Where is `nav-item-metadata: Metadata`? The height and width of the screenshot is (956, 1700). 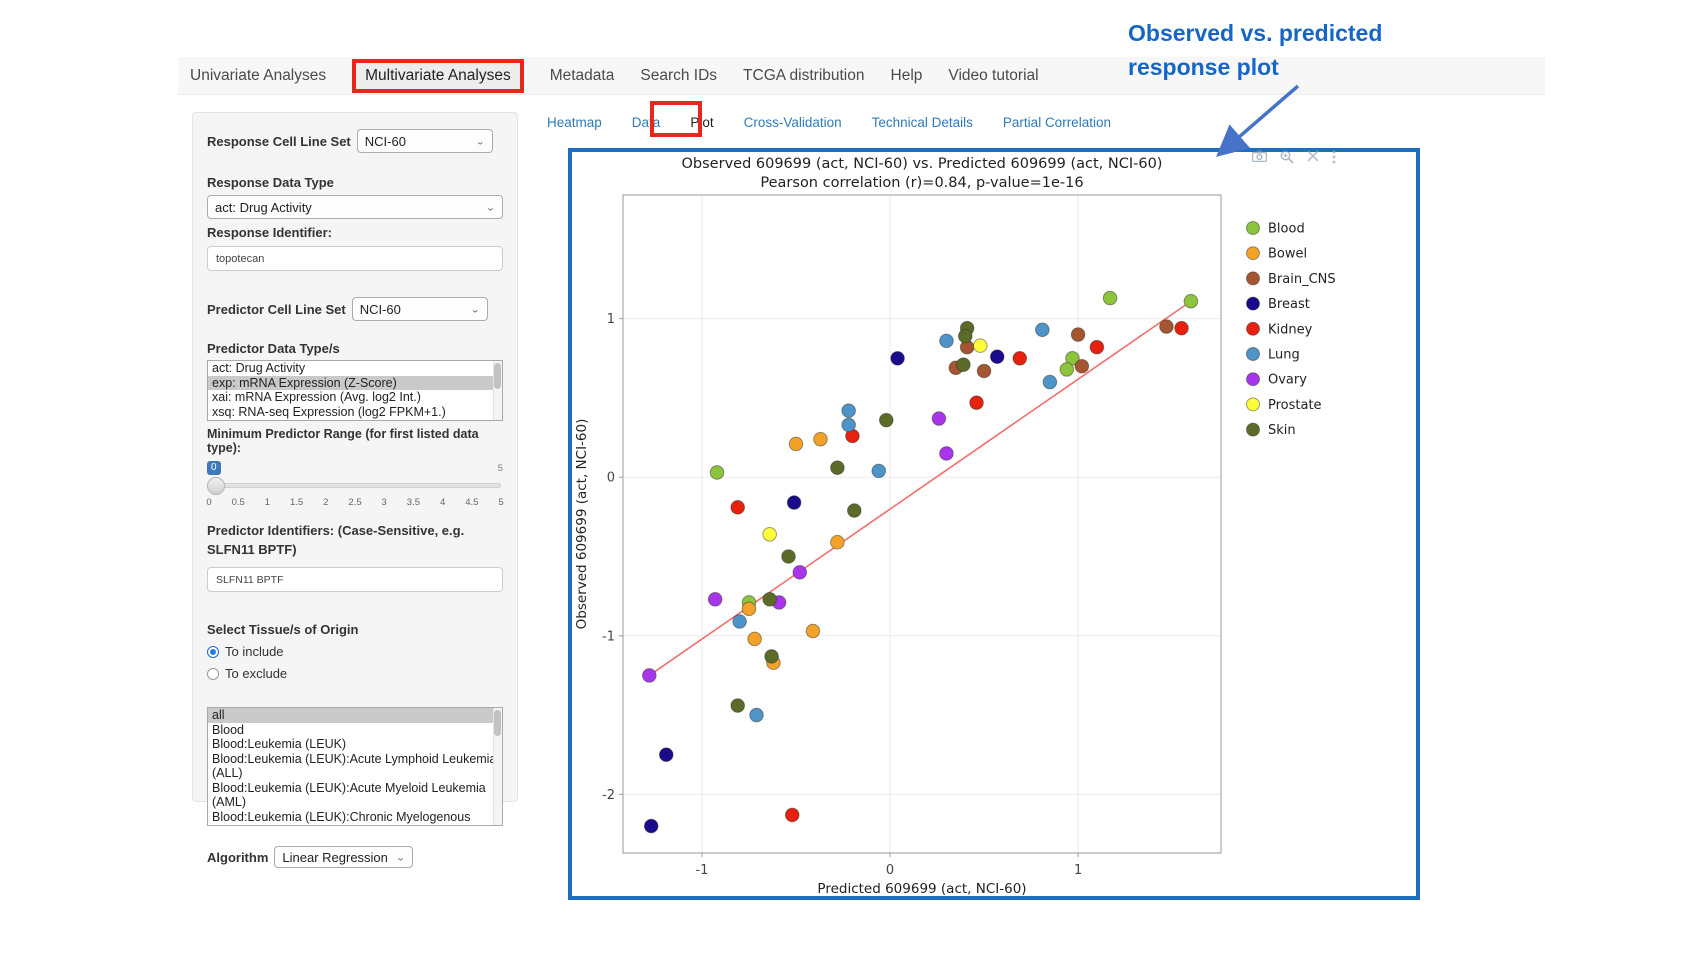
nav-item-metadata: Metadata is located at coordinates (582, 75).